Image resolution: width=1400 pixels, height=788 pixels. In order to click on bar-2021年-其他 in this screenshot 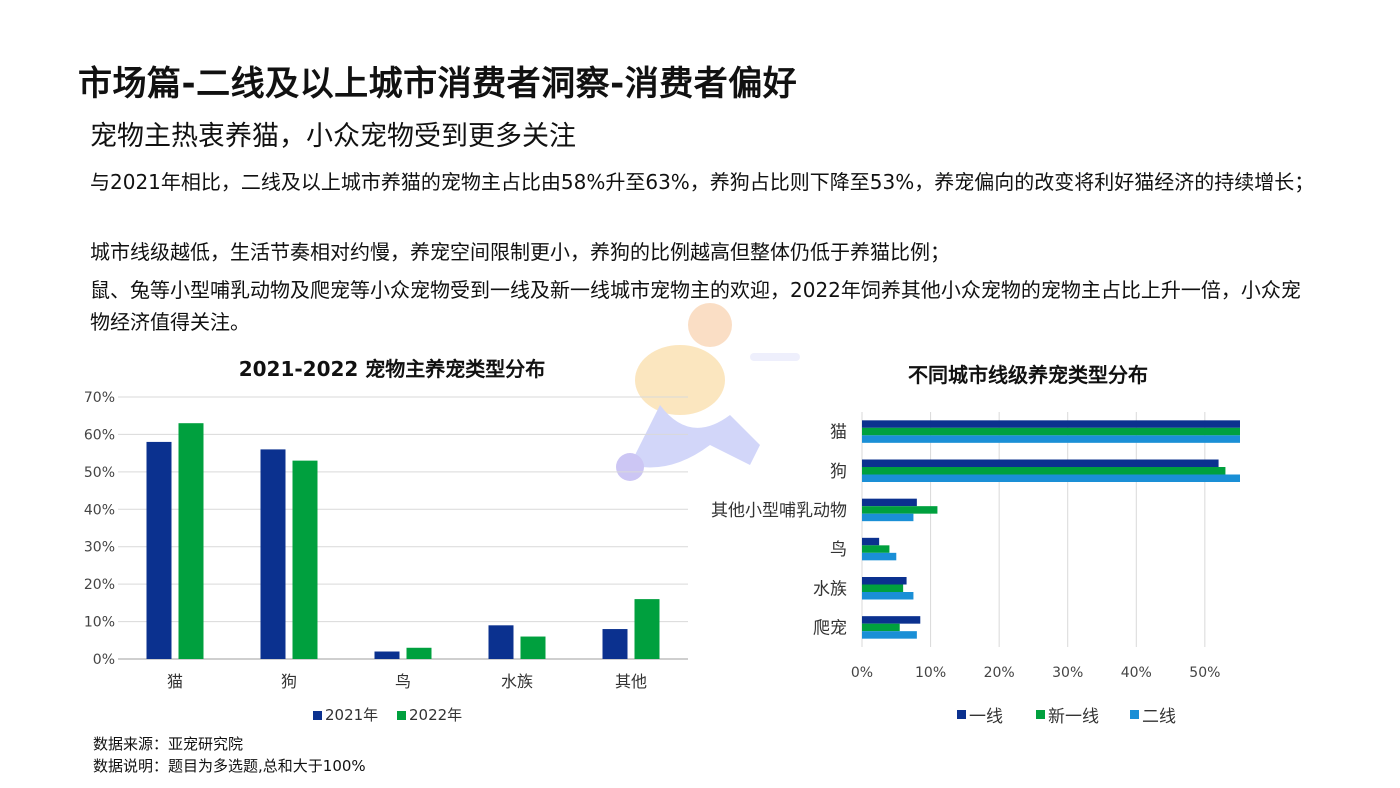, I will do `click(615, 644)`.